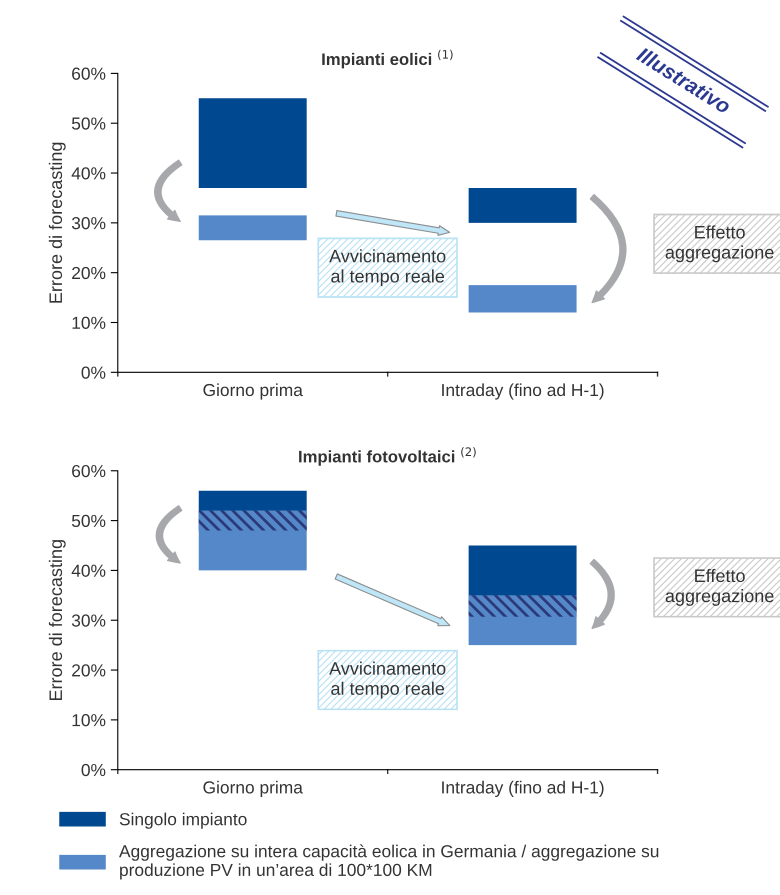 This screenshot has width=780, height=895. I want to click on chart-title: Impianti eolici $^{(1)}$, so click(387, 59).